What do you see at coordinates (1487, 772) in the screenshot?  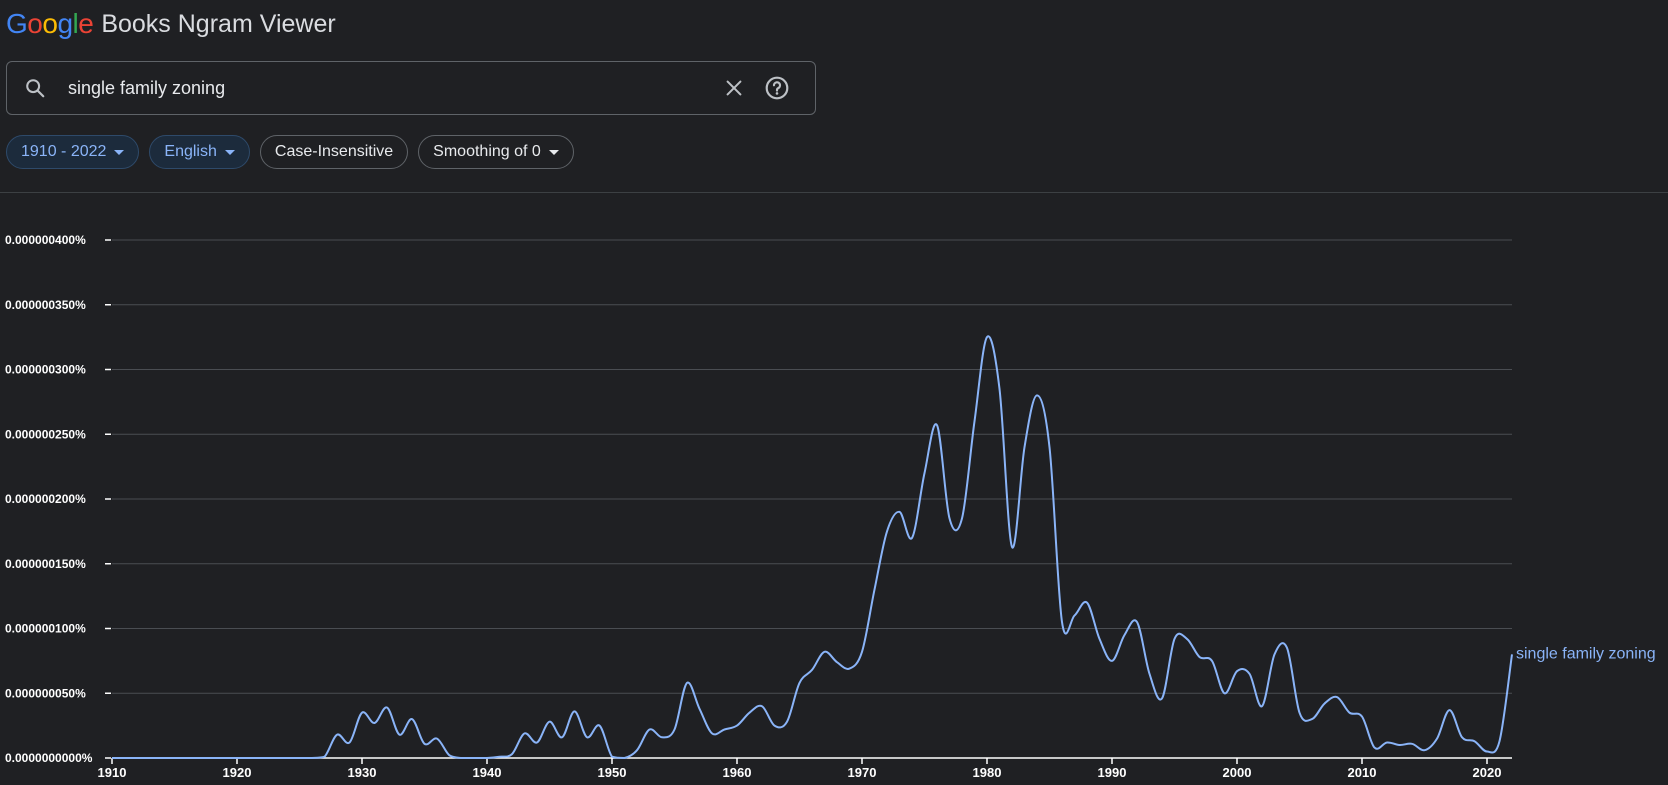 I see `x-tick-label: 2020` at bounding box center [1487, 772].